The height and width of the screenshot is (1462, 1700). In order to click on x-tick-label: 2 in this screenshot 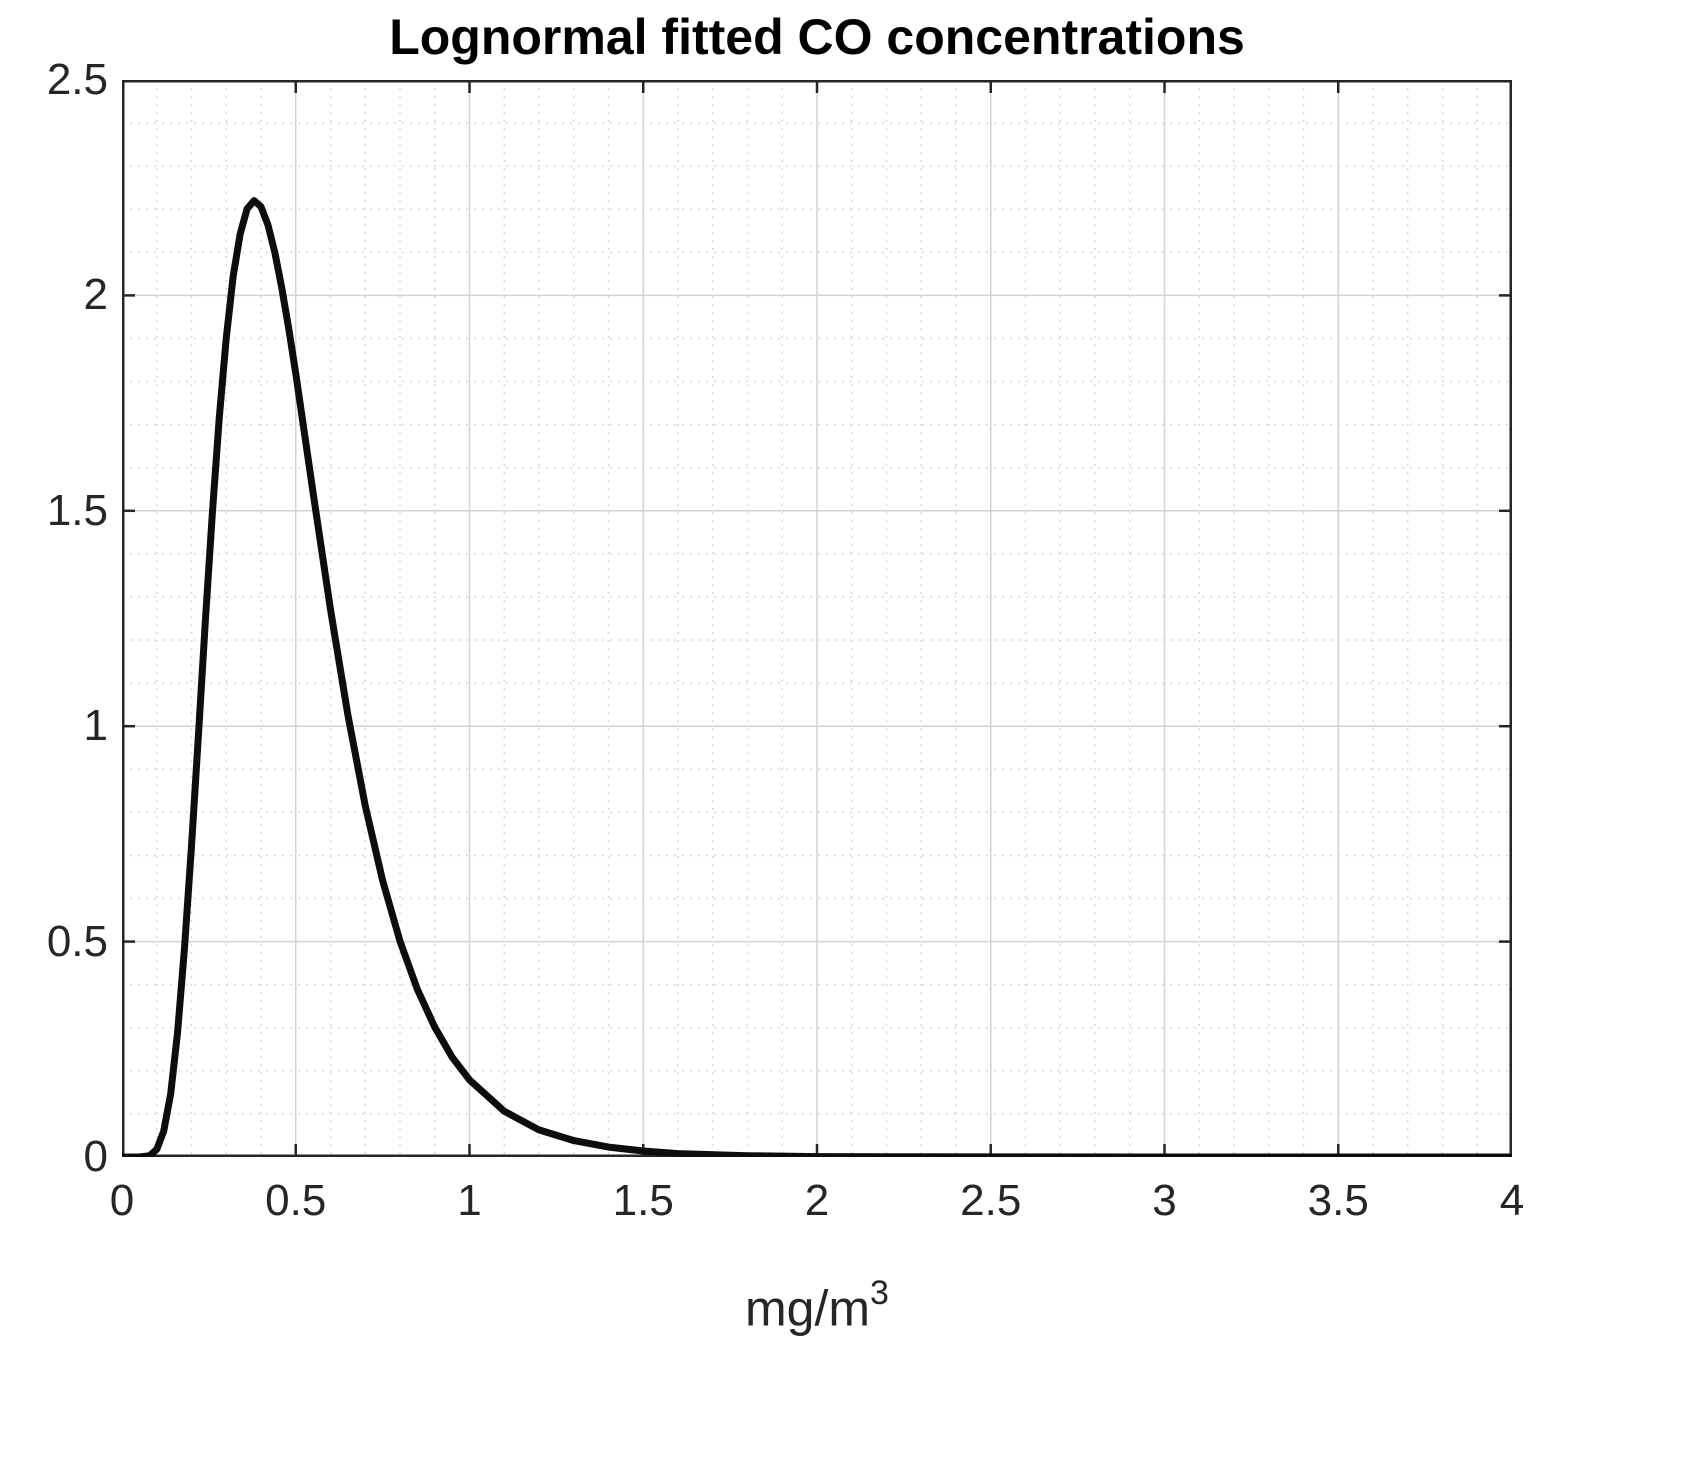, I will do `click(817, 1200)`.